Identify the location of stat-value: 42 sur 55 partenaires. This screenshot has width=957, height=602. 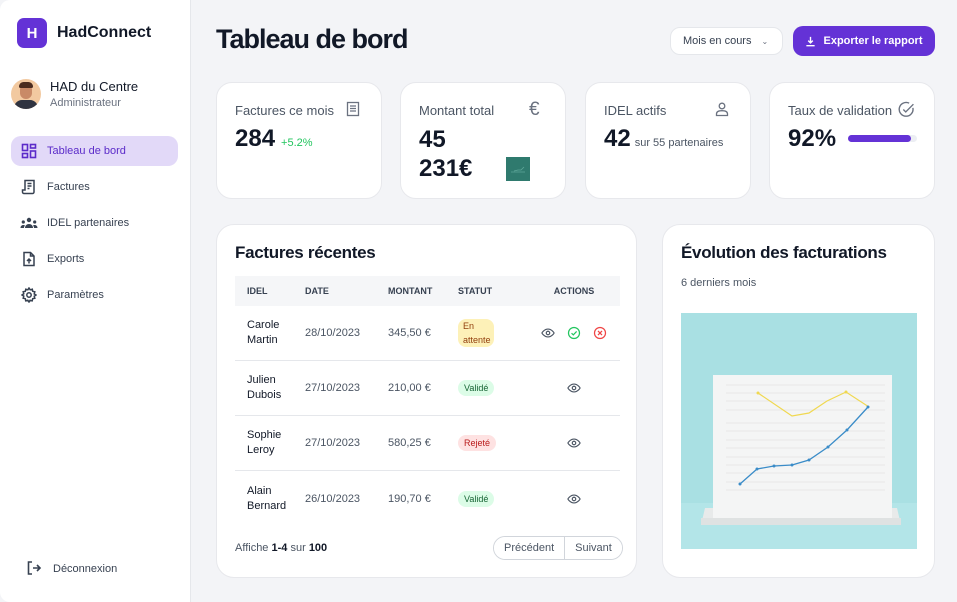
(664, 138).